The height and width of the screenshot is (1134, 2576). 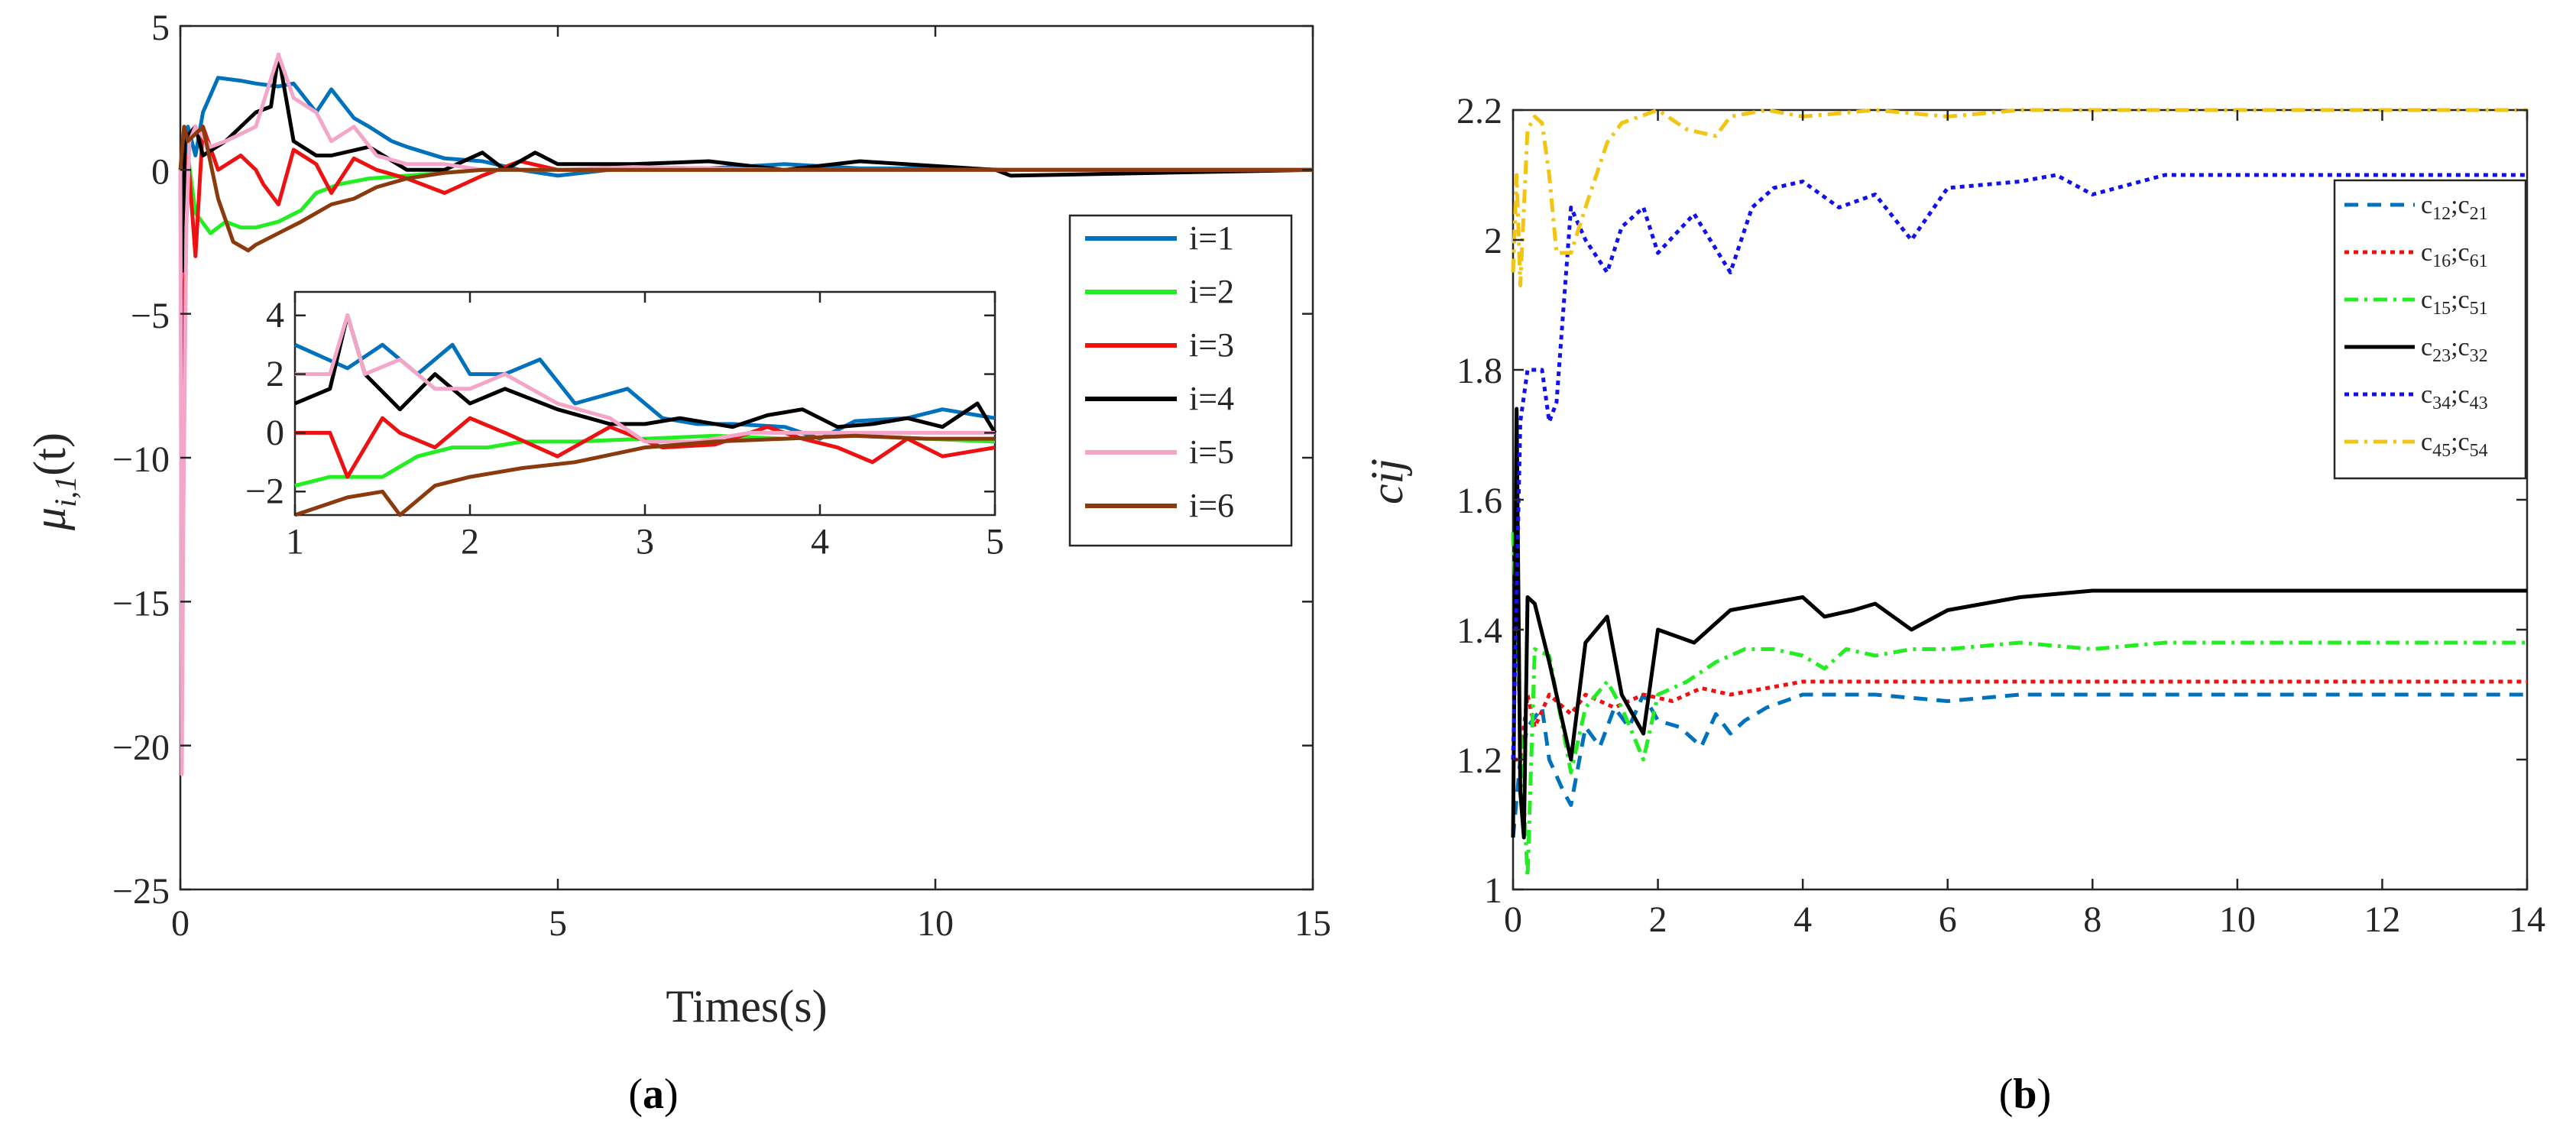 I want to click on legend-b-label-5: c34;c43, so click(x=2454, y=397).